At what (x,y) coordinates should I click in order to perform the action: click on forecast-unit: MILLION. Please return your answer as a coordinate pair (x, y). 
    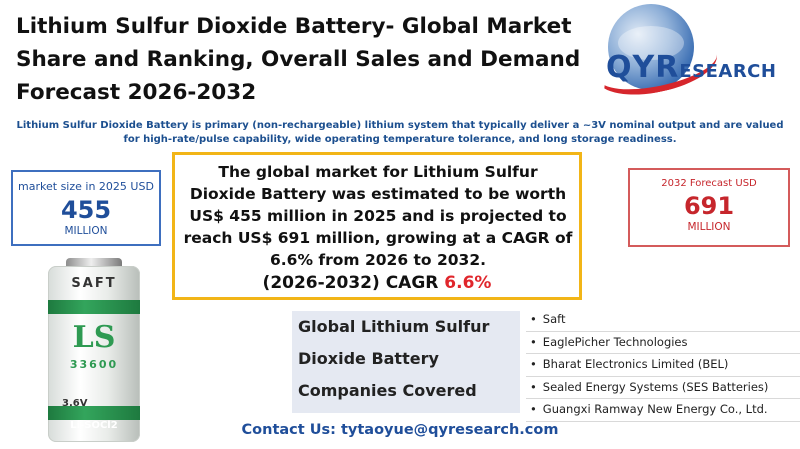
    Looking at the image, I should click on (709, 227).